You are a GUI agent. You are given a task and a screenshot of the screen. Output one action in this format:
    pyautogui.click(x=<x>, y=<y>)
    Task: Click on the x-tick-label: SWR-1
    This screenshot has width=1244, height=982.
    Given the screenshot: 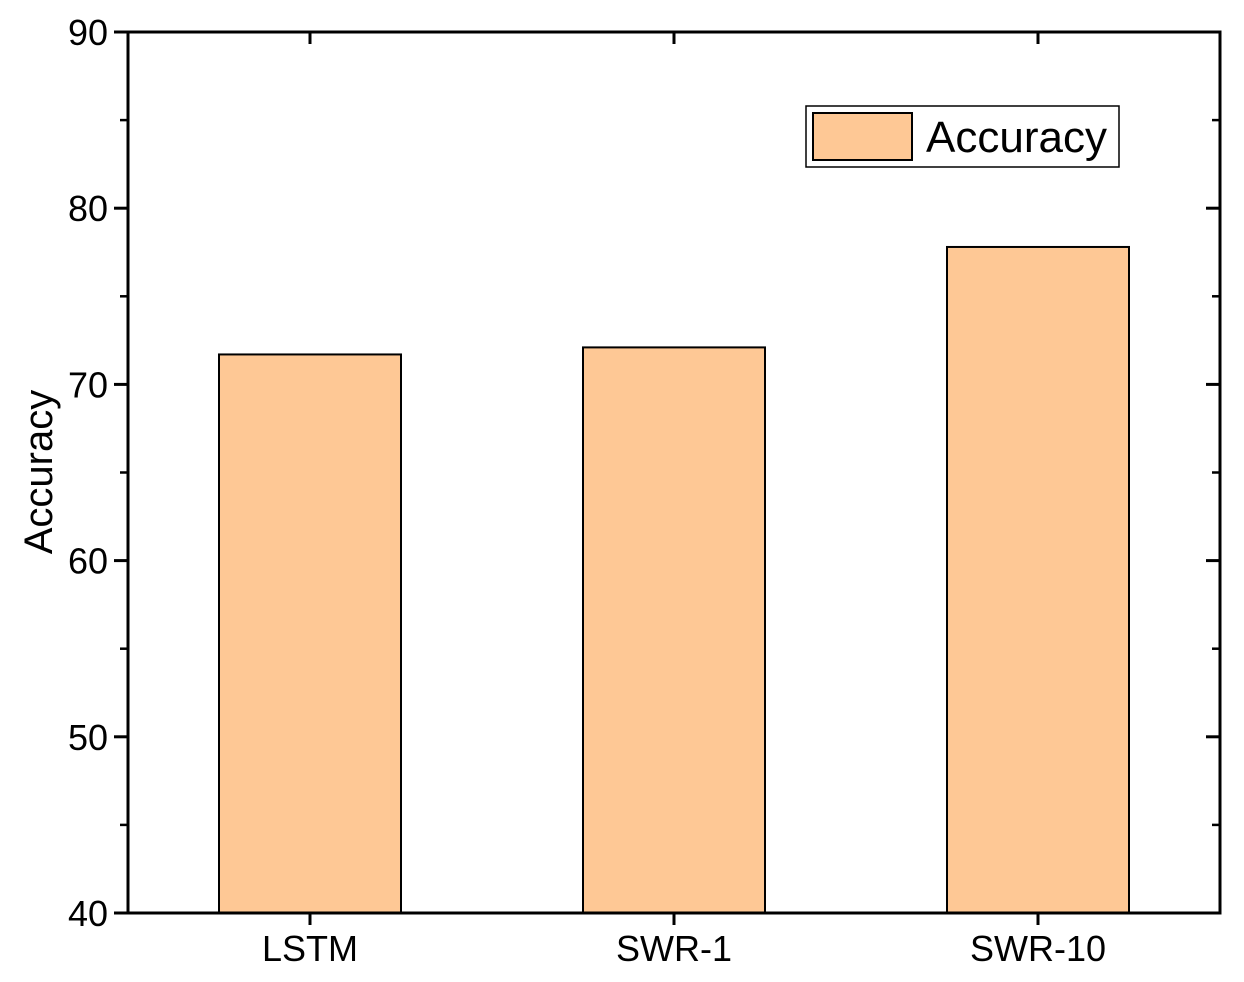 What is the action you would take?
    pyautogui.click(x=674, y=948)
    